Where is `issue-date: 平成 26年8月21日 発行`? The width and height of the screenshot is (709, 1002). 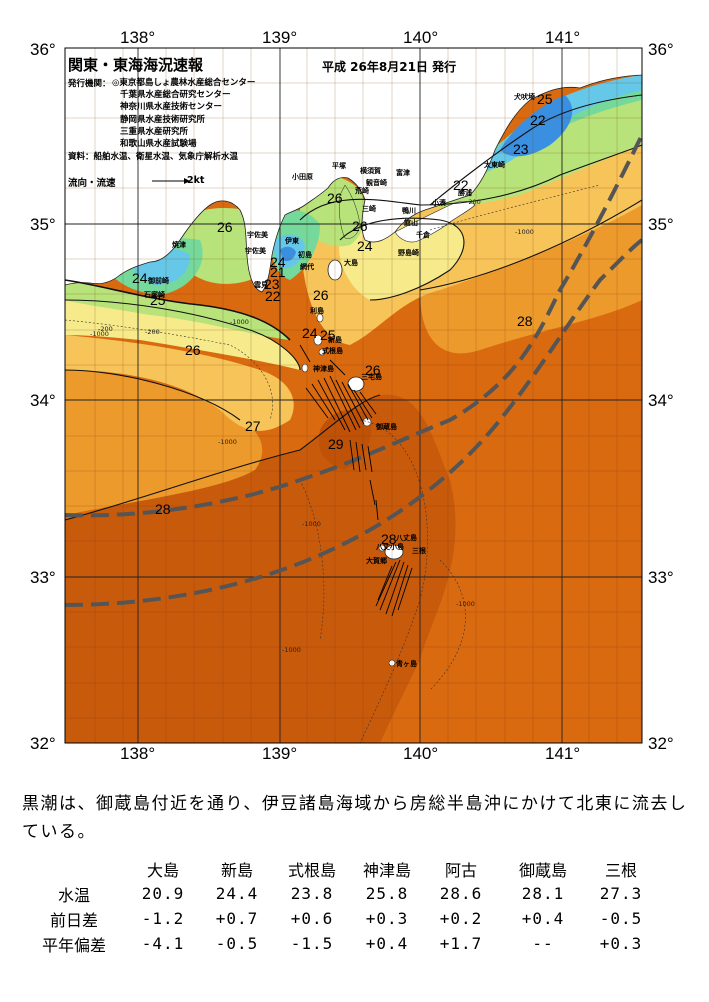 issue-date: 平成 26年8月21日 発行 is located at coordinates (389, 67).